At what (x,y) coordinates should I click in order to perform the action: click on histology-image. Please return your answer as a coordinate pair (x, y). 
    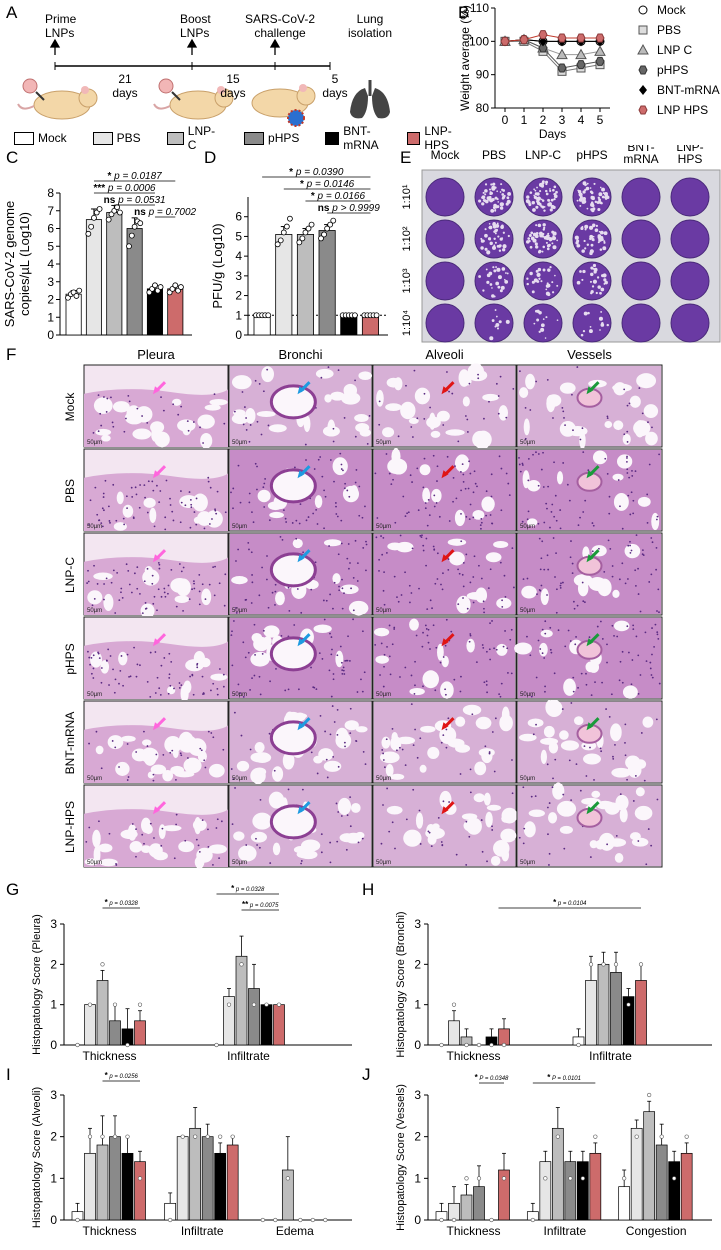
    Looking at the image, I should click on (156, 490).